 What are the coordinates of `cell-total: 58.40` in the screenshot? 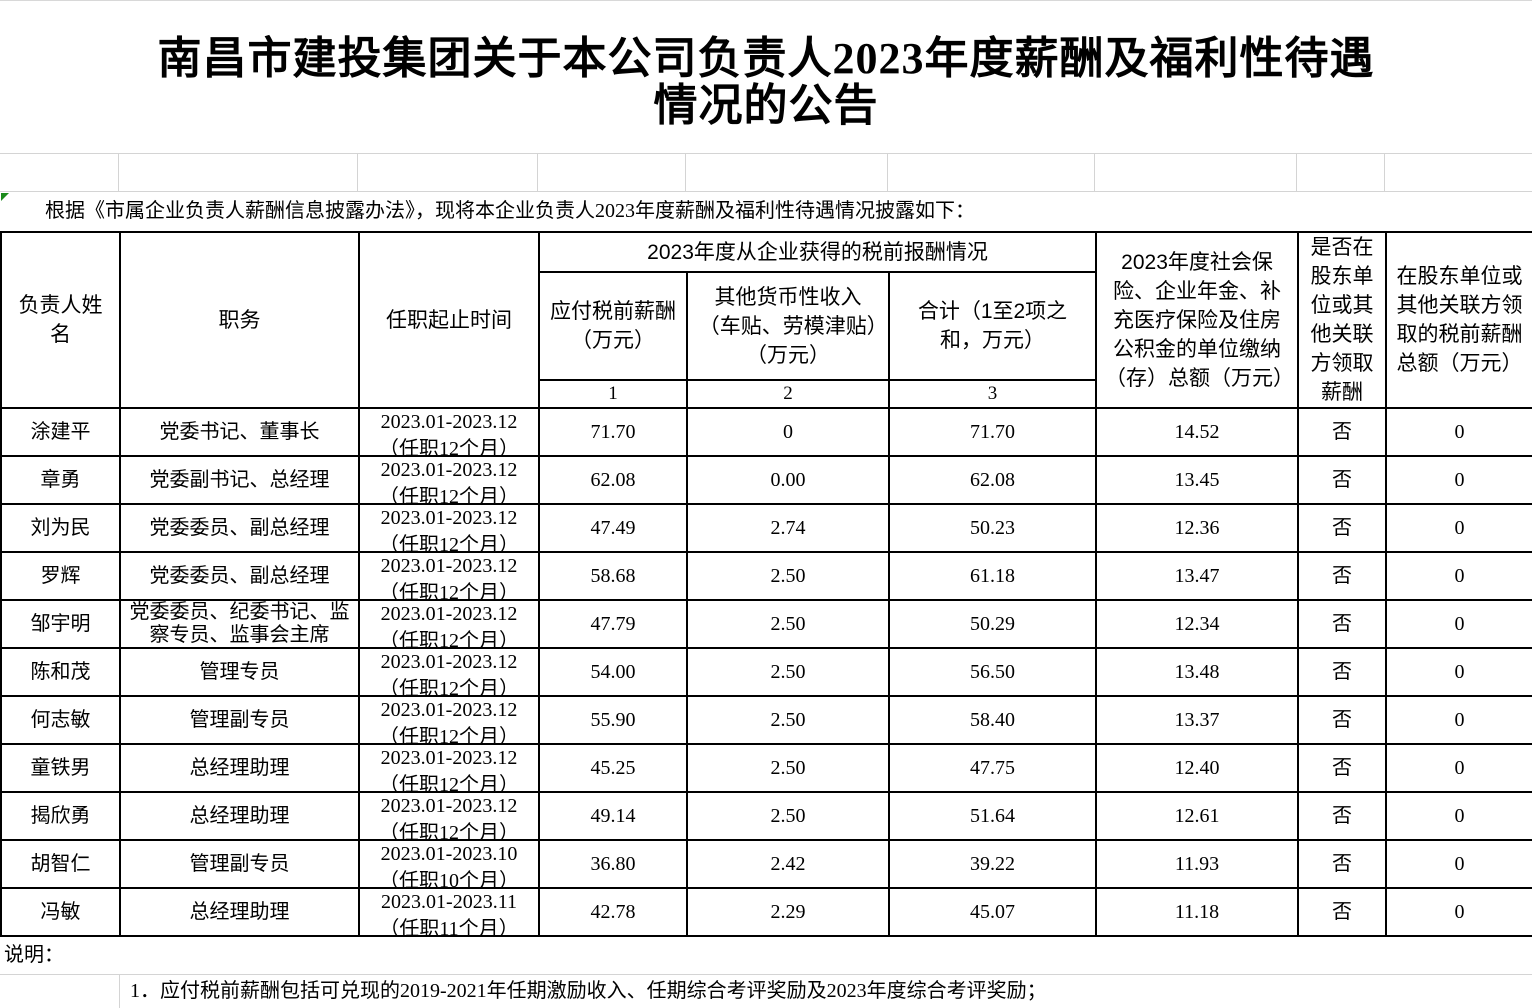 It's located at (992, 720).